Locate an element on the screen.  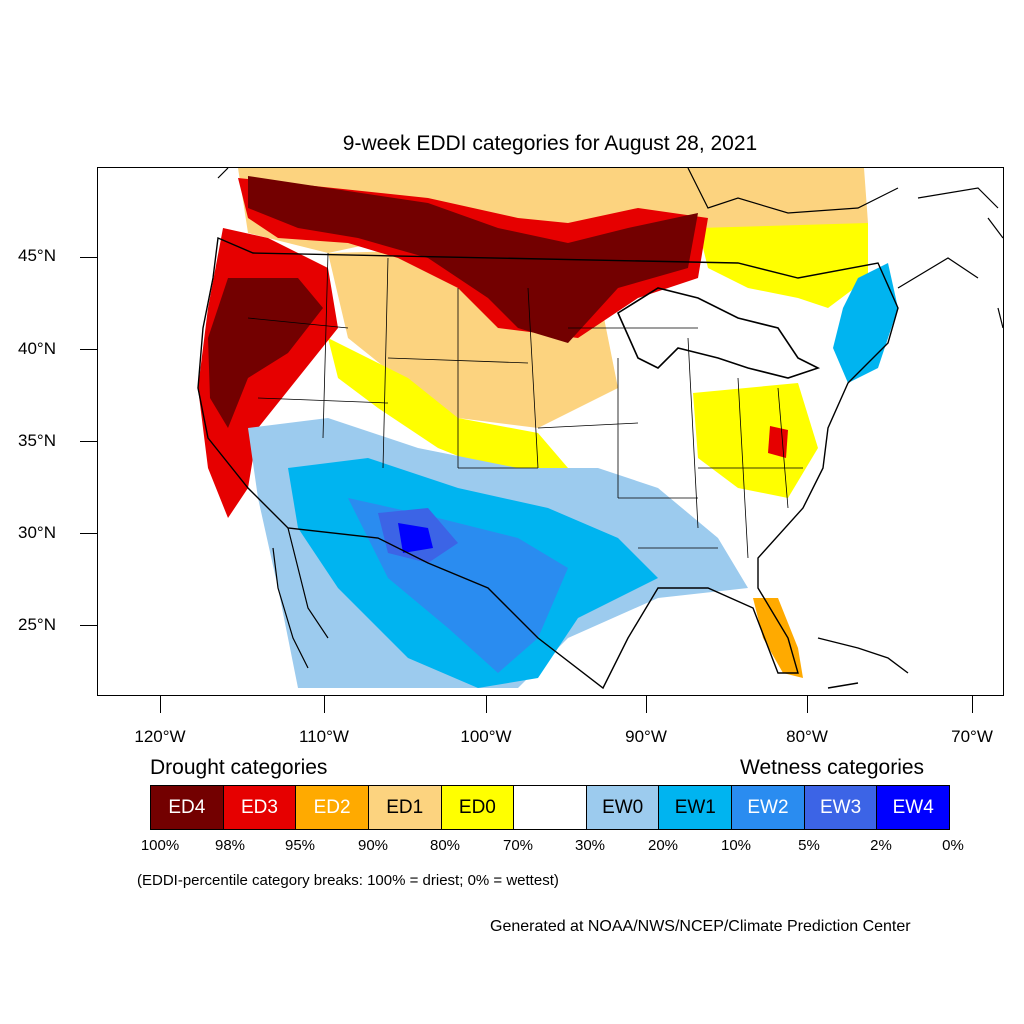
canada-outline is located at coordinates (610, 248).